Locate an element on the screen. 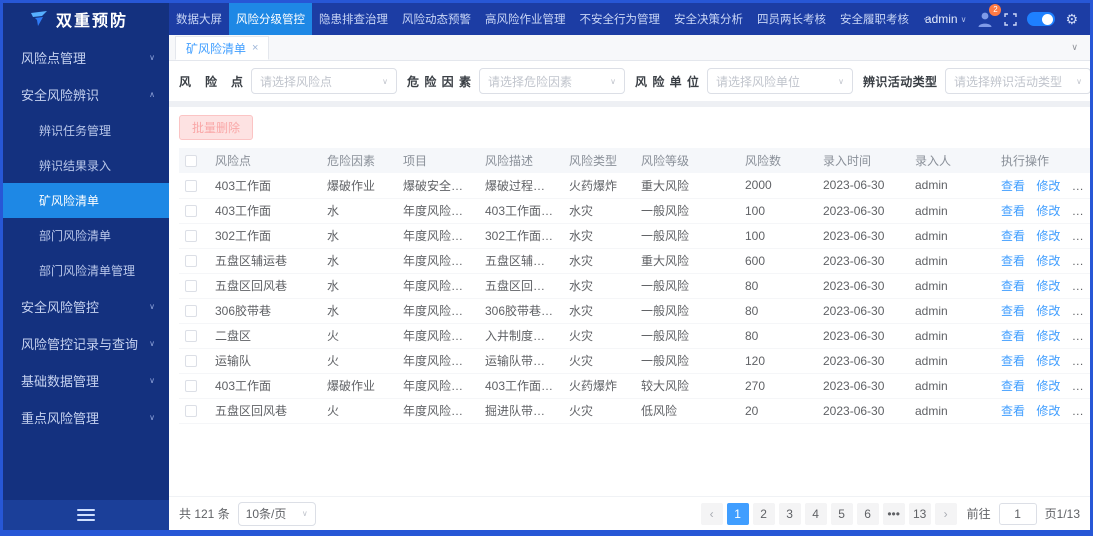  tab-mine-risk-list: 矿风险清单 × is located at coordinates (222, 48).